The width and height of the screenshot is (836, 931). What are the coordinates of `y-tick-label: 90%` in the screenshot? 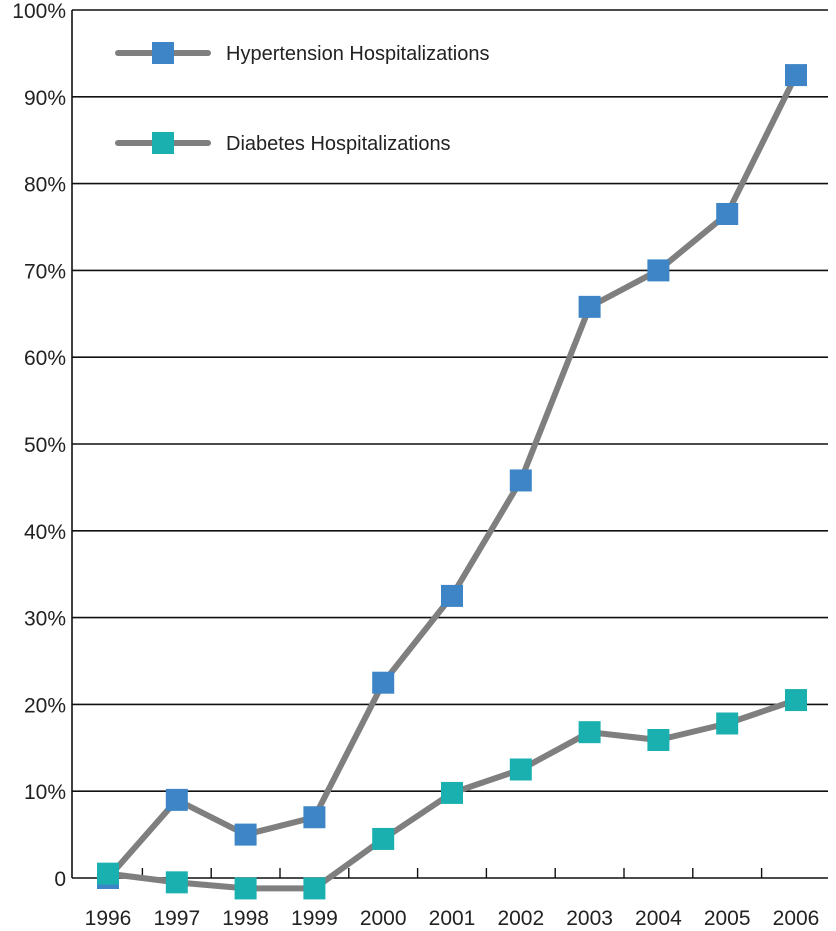 It's located at (45, 98).